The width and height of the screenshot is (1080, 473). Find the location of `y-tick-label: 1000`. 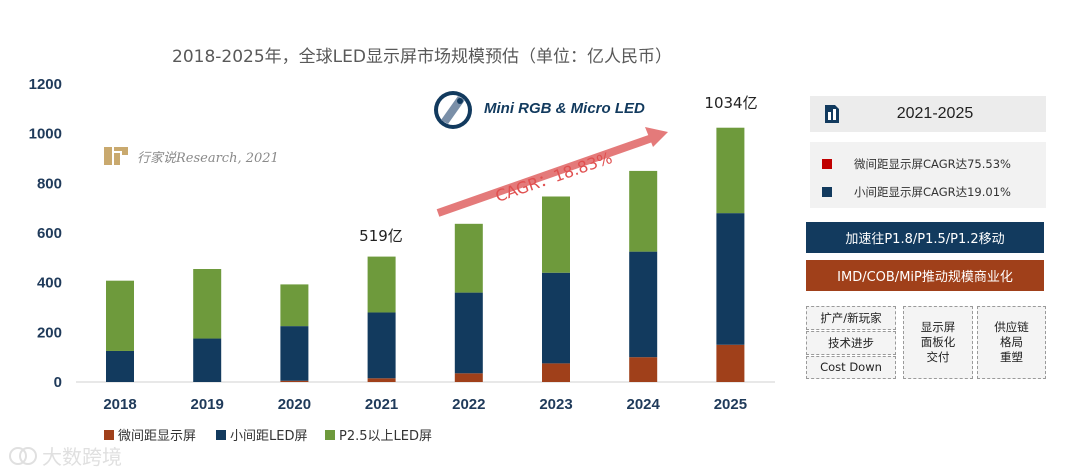

y-tick-label: 1000 is located at coordinates (45, 134).